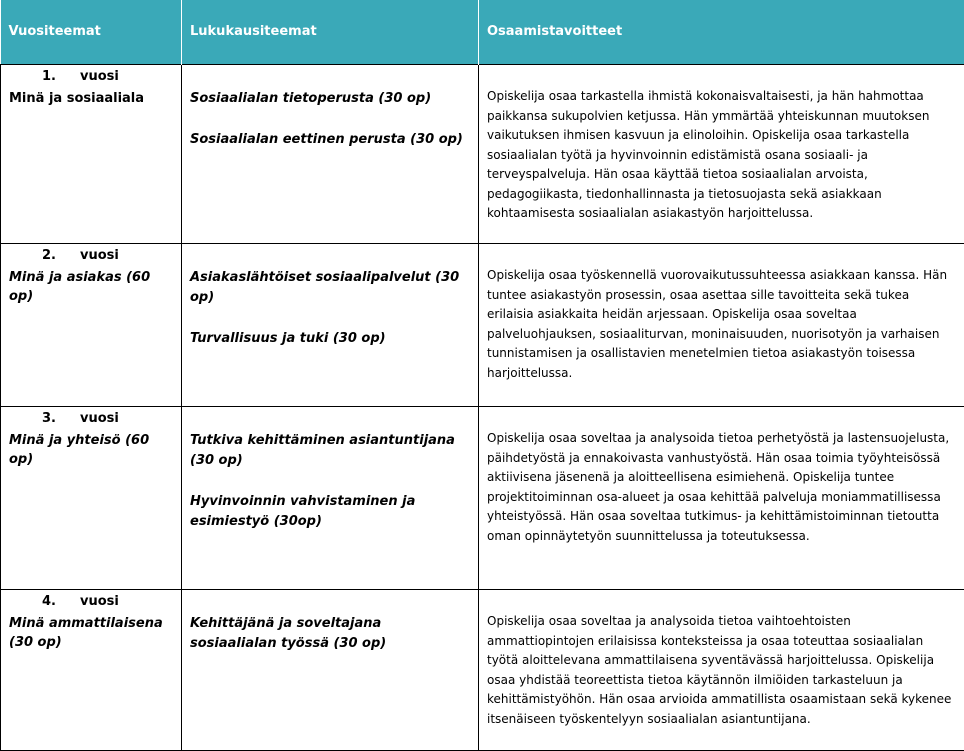 Image resolution: width=964 pixels, height=751 pixels. Describe the element at coordinates (91, 32) in the screenshot. I see `header-cell: Vuositeemat` at that location.